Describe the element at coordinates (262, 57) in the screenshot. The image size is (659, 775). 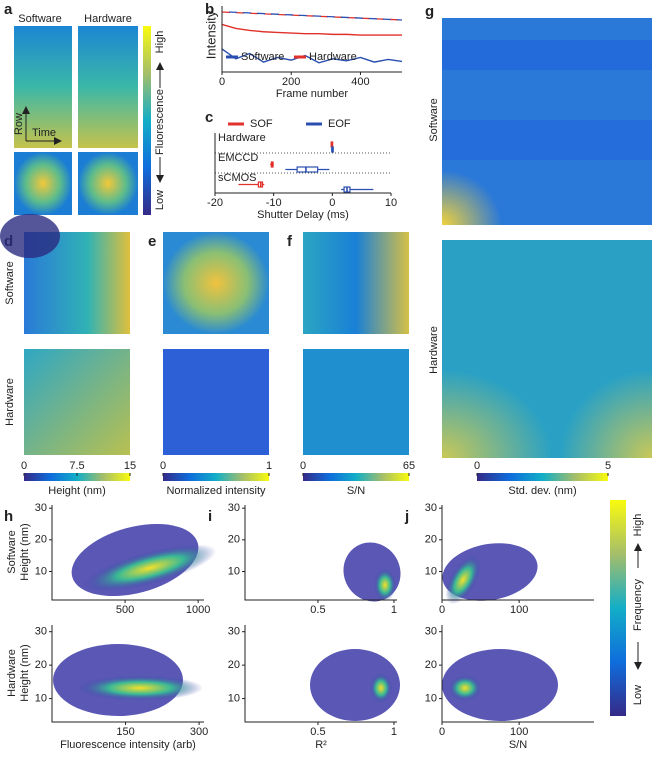
I see `legend-label: Software` at that location.